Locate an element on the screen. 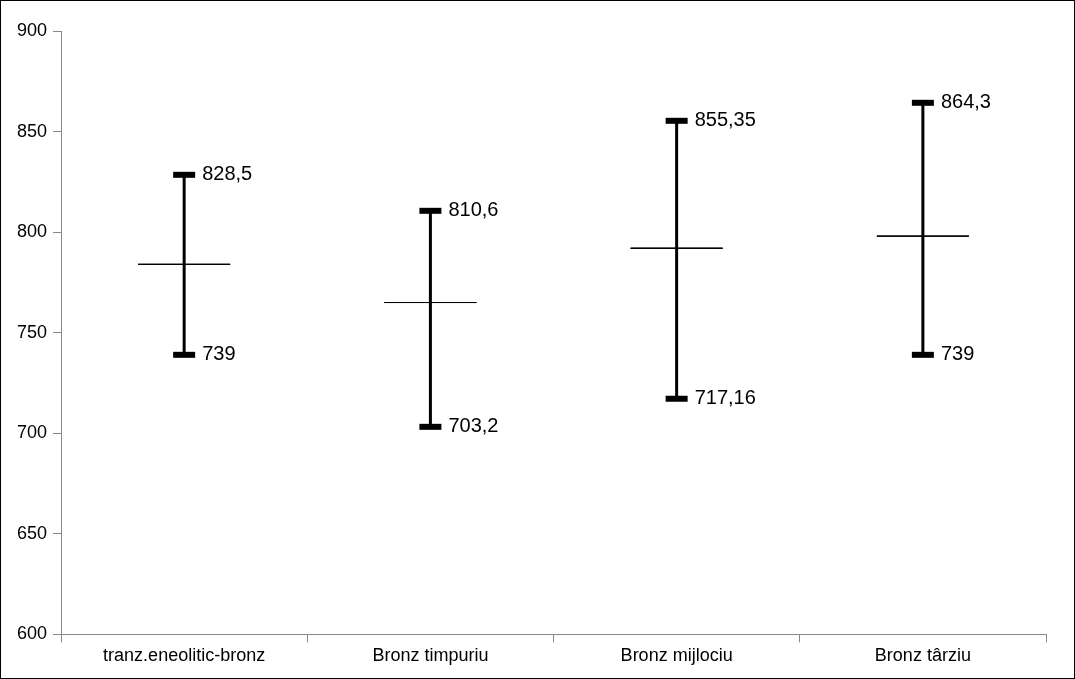 This screenshot has width=1075, height=679. x-tick-label: tranz.eneolitic-bronz is located at coordinates (184, 655).